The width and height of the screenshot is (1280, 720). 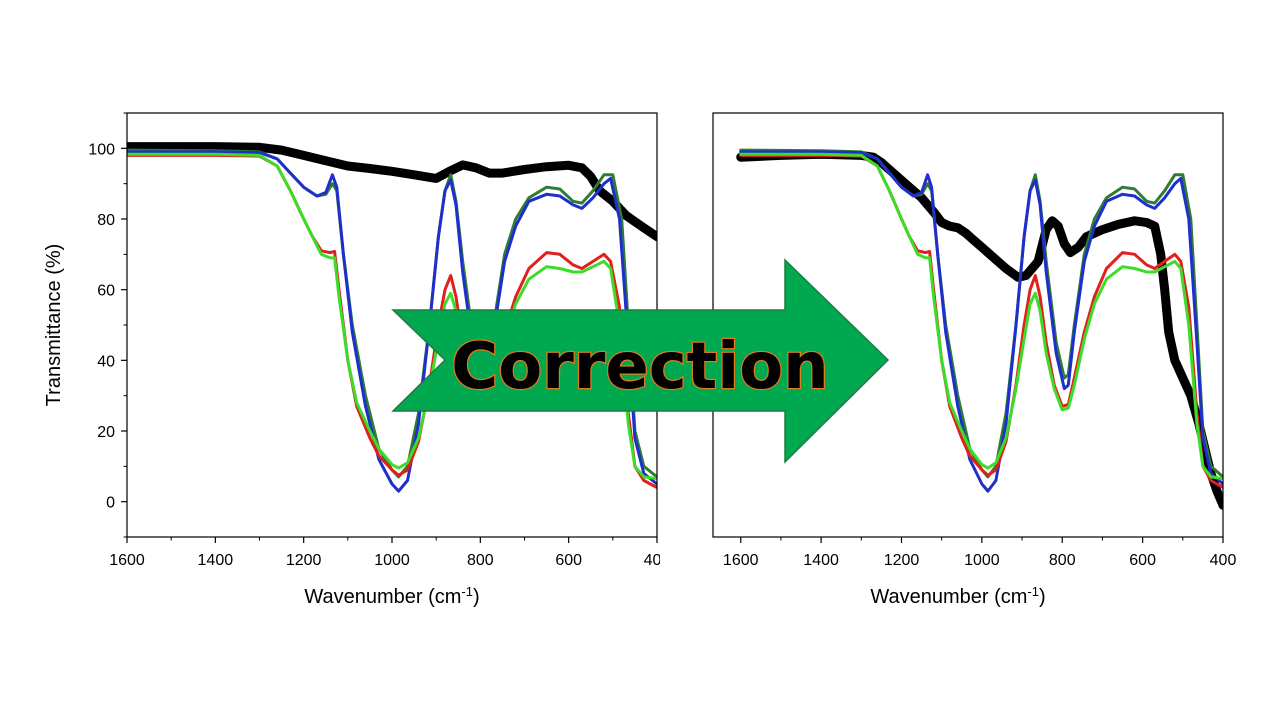 I want to click on correction-arrow: Correction, so click(x=640, y=361).